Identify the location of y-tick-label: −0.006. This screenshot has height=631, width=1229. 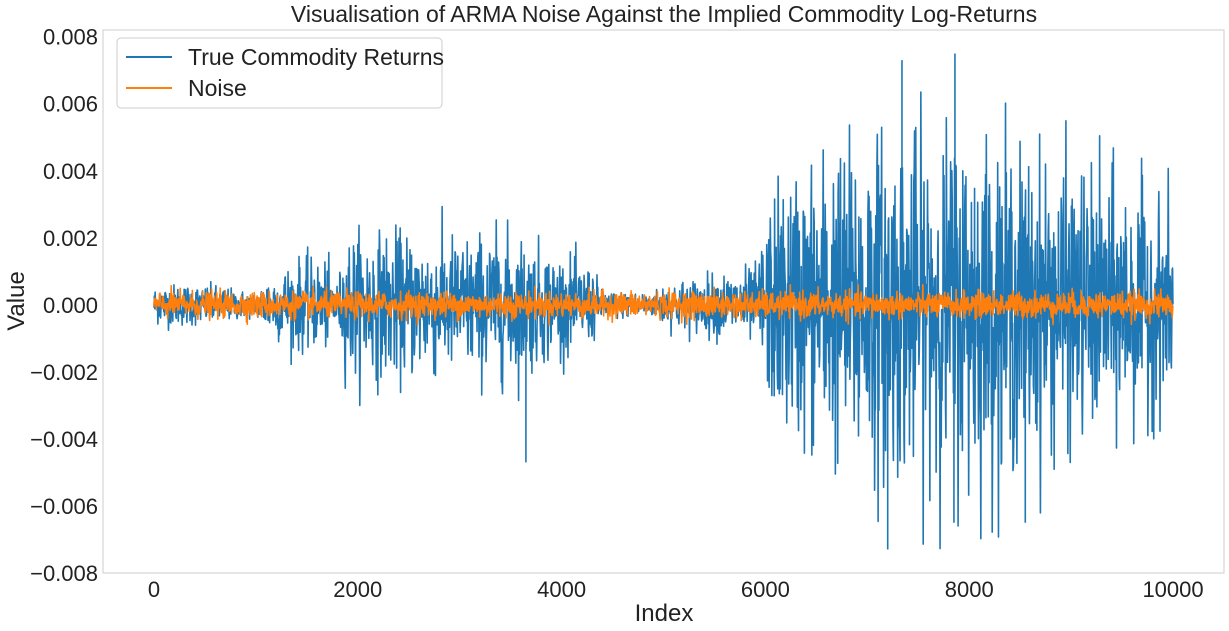
(64, 506).